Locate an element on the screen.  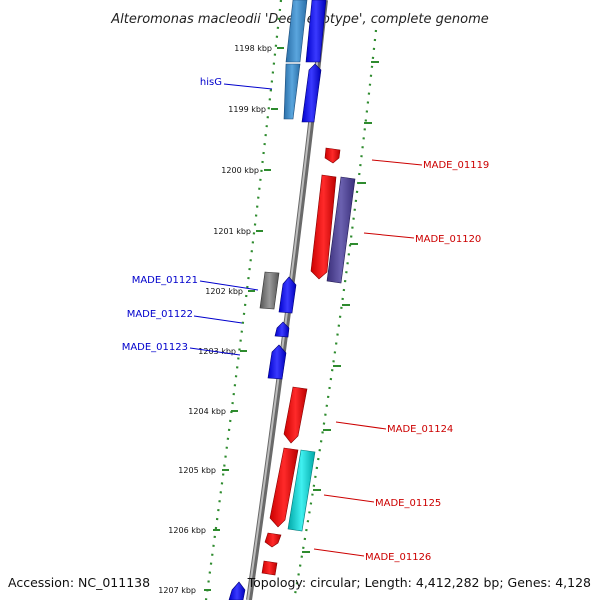
gene-label-MADE_01119: MADE_01119 is located at coordinates (456, 165).